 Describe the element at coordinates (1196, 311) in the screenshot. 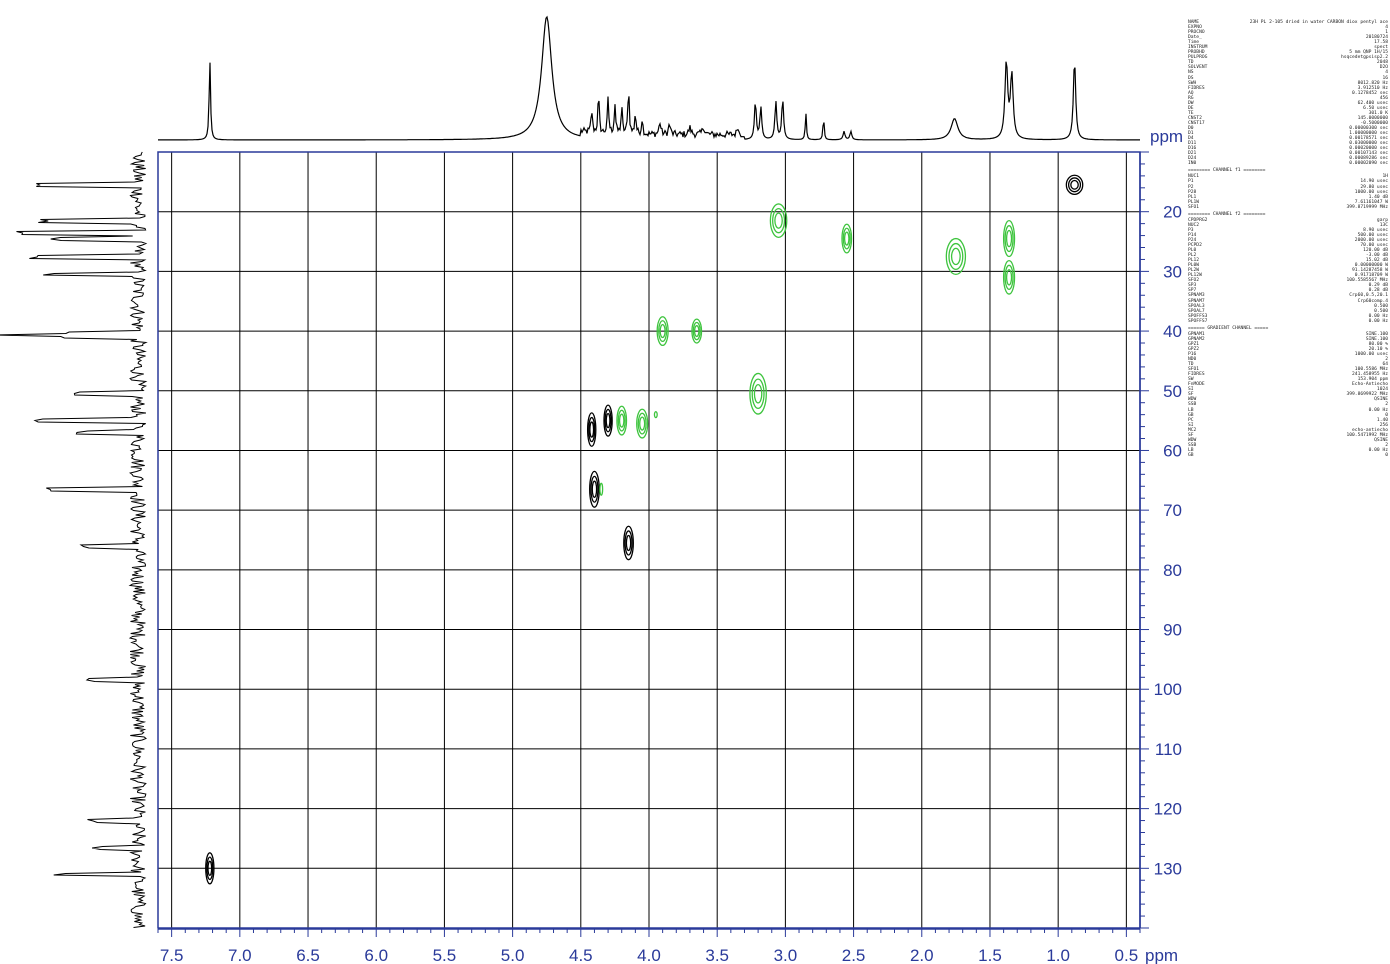

I see `param-key: SPOAL7` at that location.